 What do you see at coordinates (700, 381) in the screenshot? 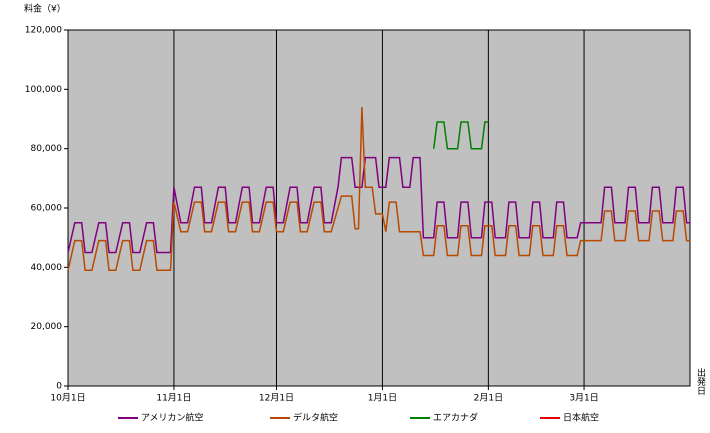
I see `x-axis-title: 出発日` at bounding box center [700, 381].